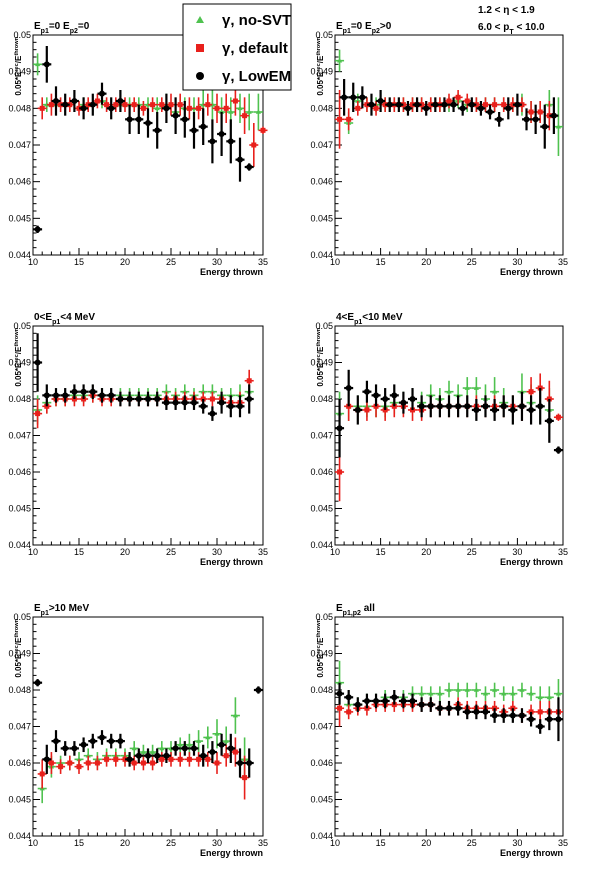 The image size is (596, 872). What do you see at coordinates (335, 843) in the screenshot?
I see `x-tick-label: 10` at bounding box center [335, 843].